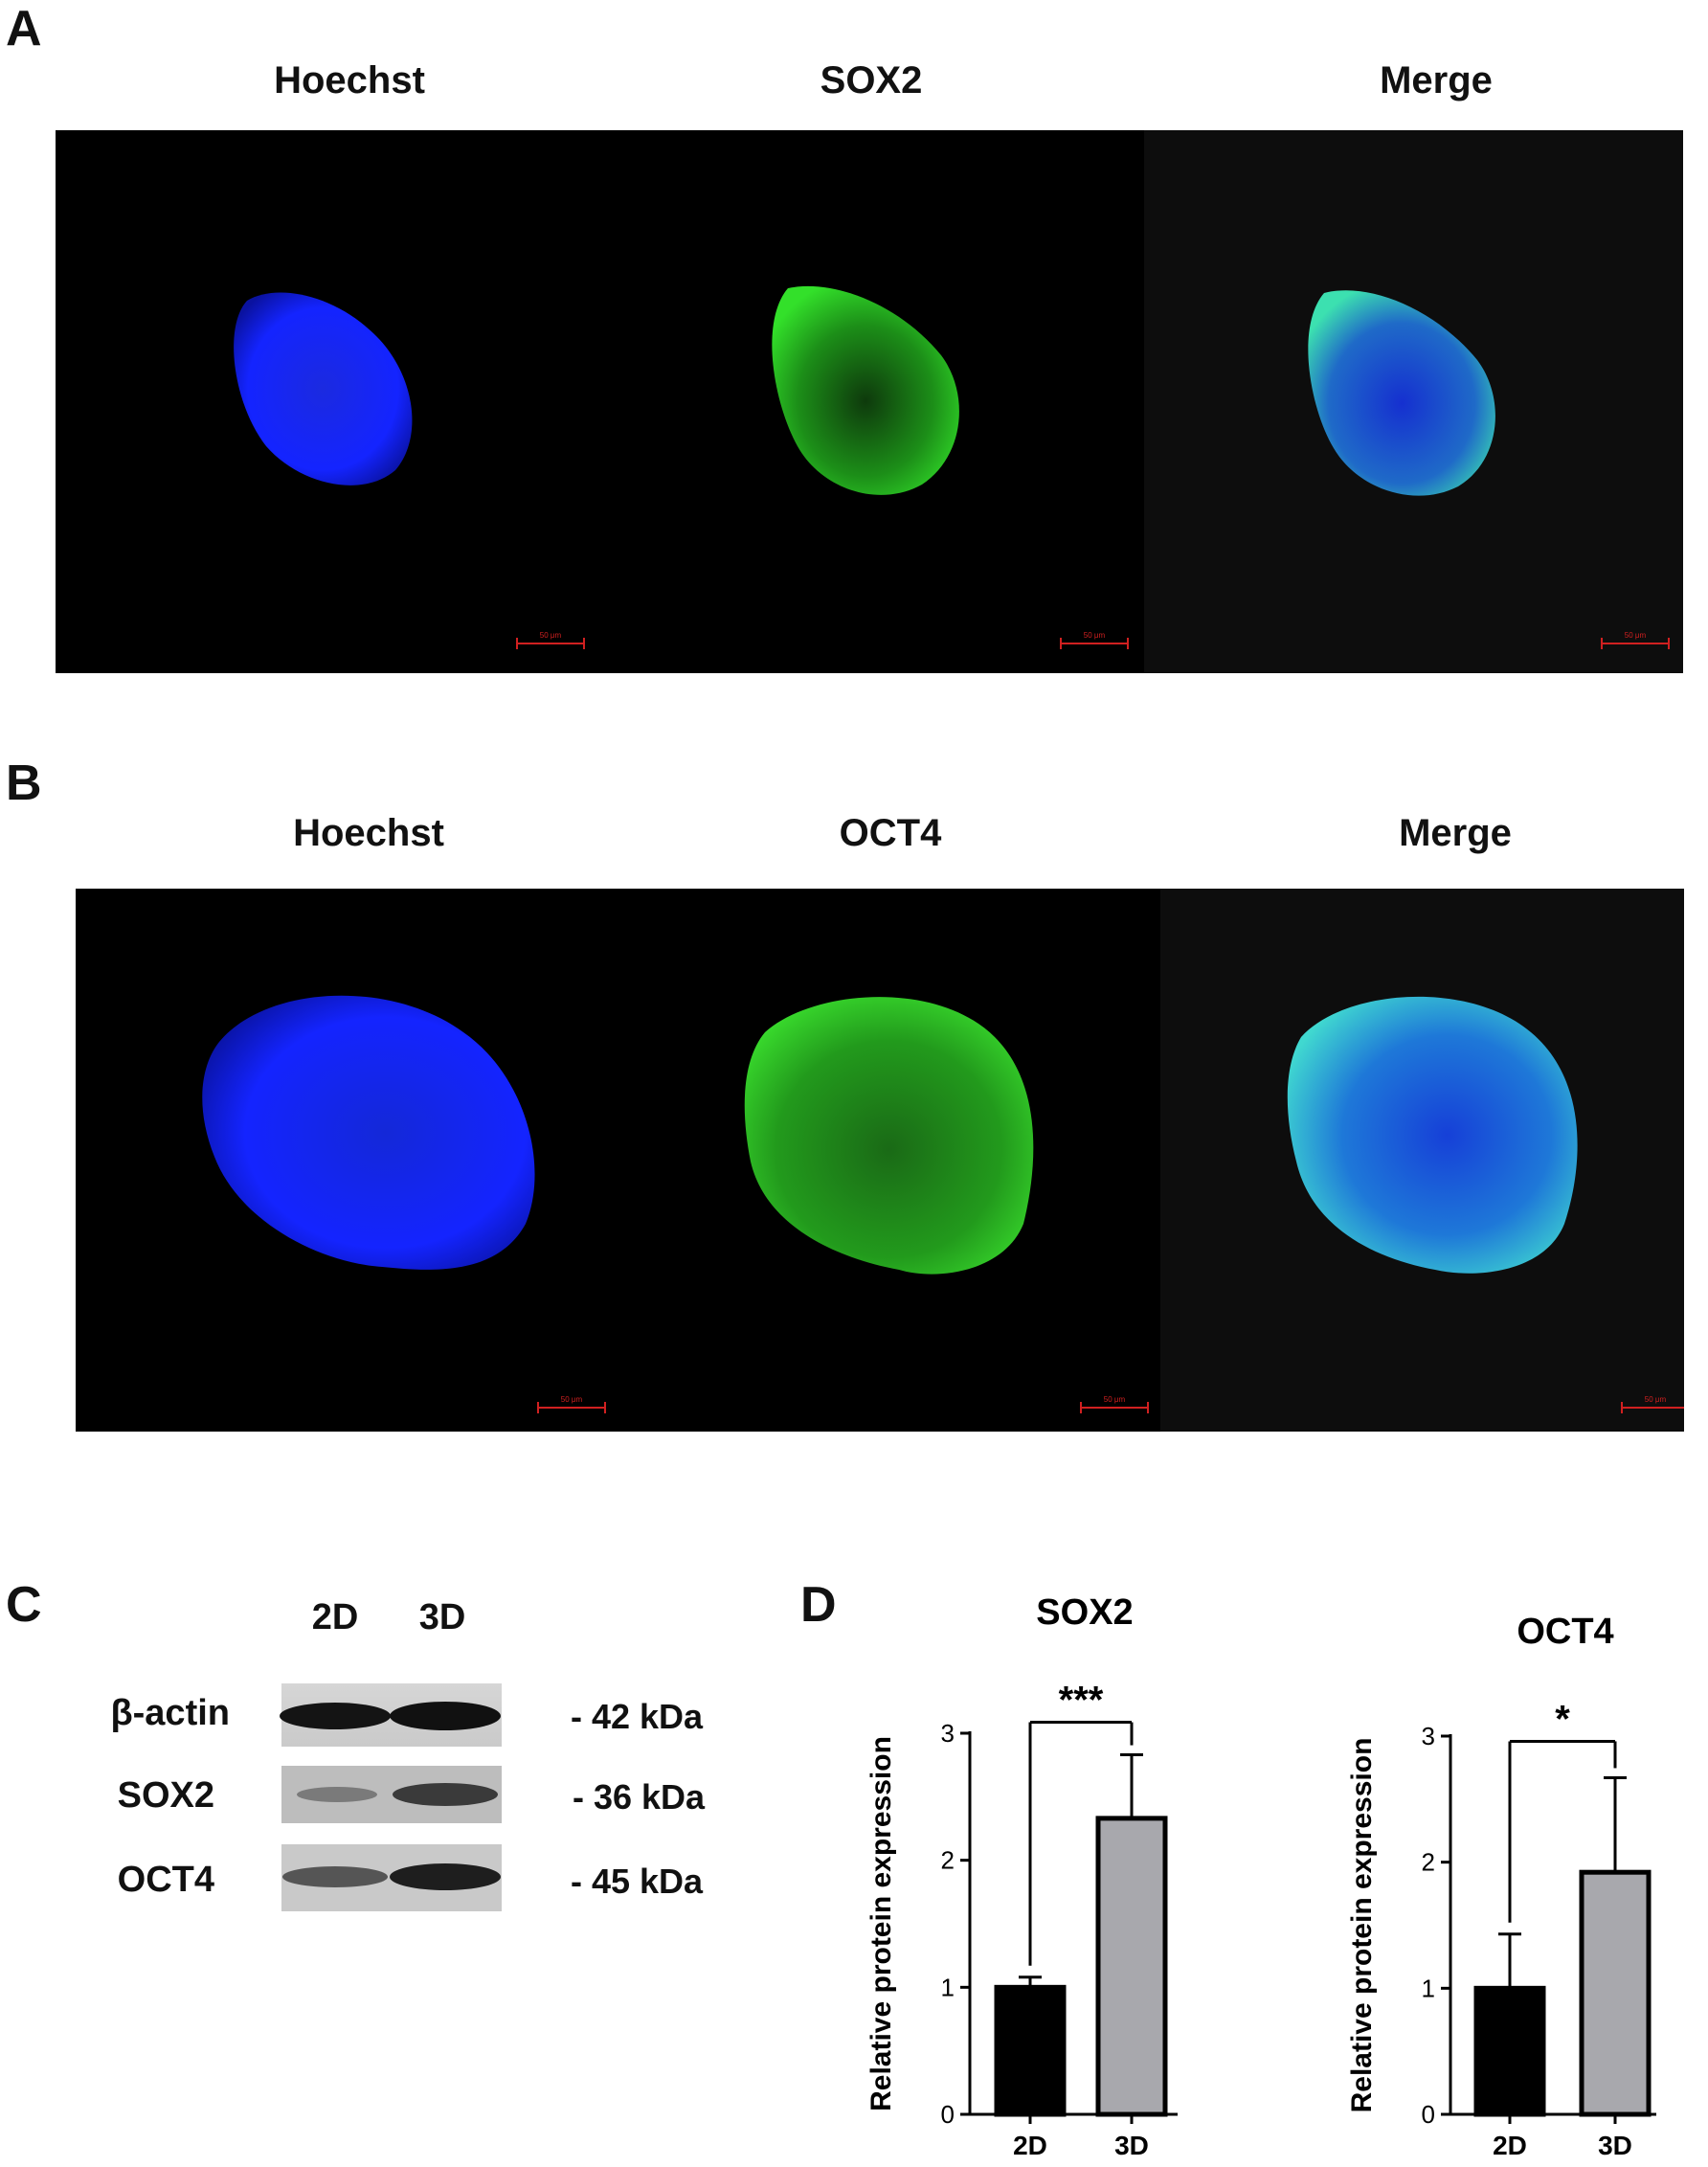  What do you see at coordinates (1501, 1886) in the screenshot?
I see `oct4-bar-chart: OCT4 Relative protein expression 0 1 2 3 2D 3D *` at bounding box center [1501, 1886].